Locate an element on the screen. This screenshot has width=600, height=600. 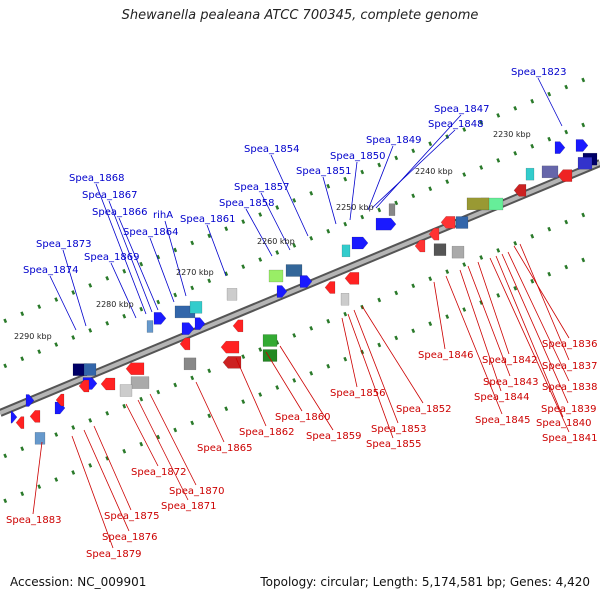
gene-label: Spea_1879 is located at coordinates (113, 554).